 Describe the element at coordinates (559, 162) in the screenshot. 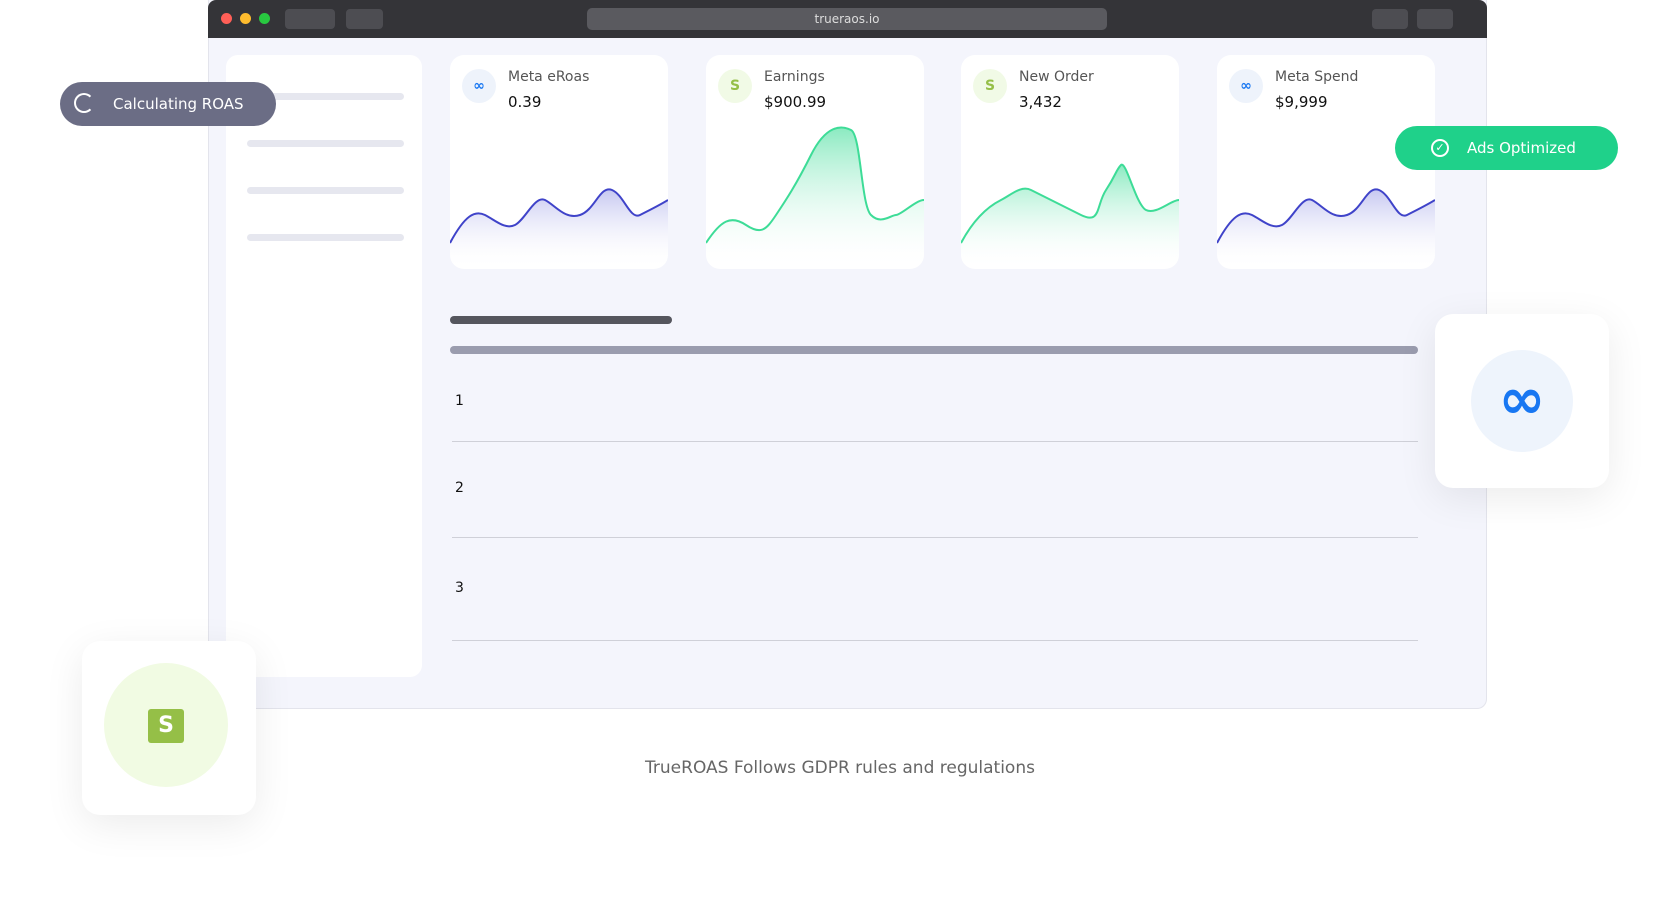

I see `metric-card: ∞ Meta eRoas 0.39` at that location.